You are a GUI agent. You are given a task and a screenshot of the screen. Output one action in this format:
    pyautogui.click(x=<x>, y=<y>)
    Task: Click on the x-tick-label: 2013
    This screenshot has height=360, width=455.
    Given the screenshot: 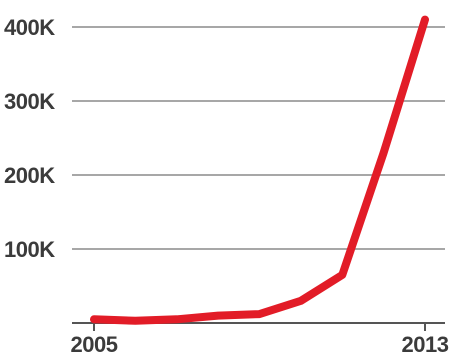 What is the action you would take?
    pyautogui.click(x=425, y=344)
    